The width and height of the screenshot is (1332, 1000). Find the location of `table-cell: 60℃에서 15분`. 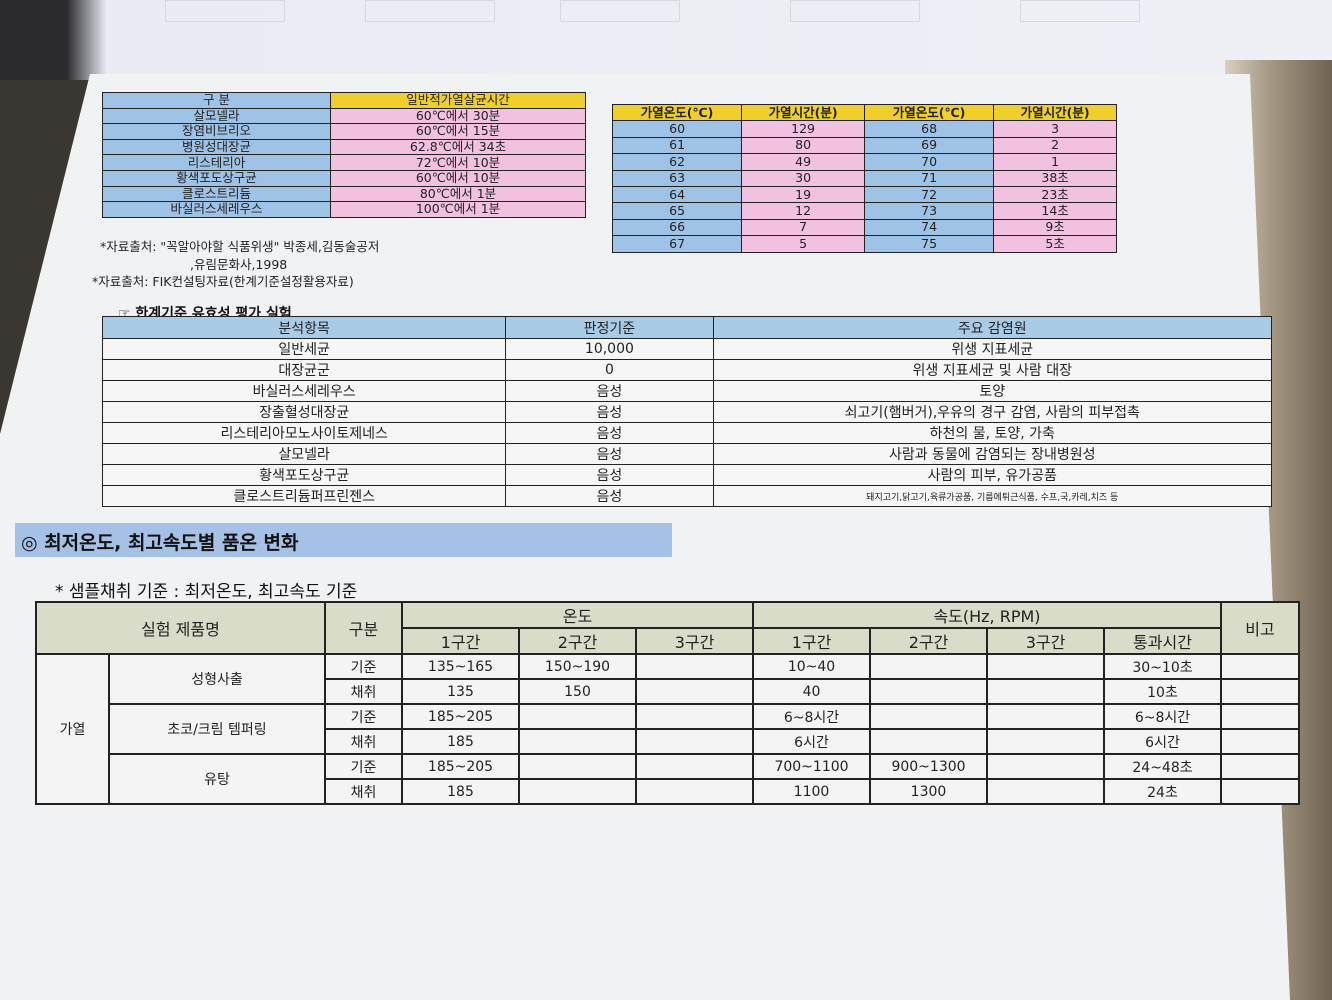

table-cell: 60℃에서 15분 is located at coordinates (458, 131).